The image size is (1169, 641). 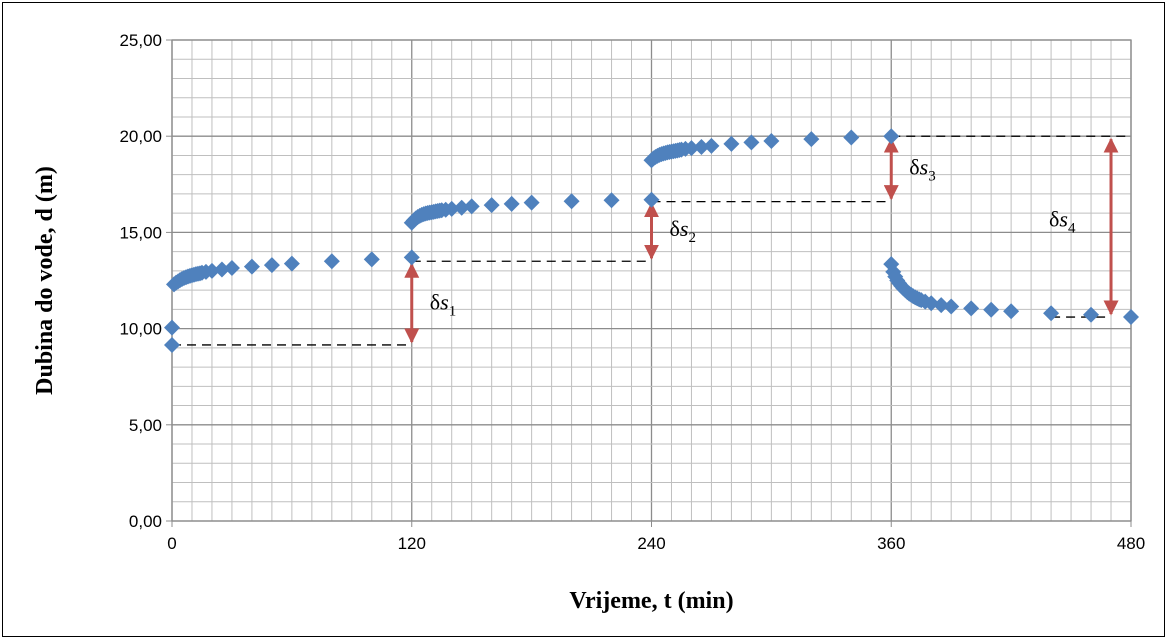 I want to click on delta-label: δs3, so click(x=922, y=170).